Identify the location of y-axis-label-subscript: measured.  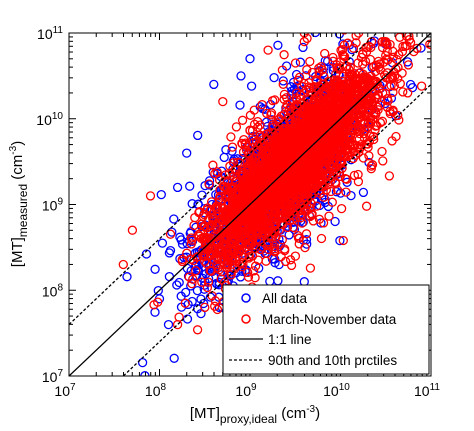
(23, 210).